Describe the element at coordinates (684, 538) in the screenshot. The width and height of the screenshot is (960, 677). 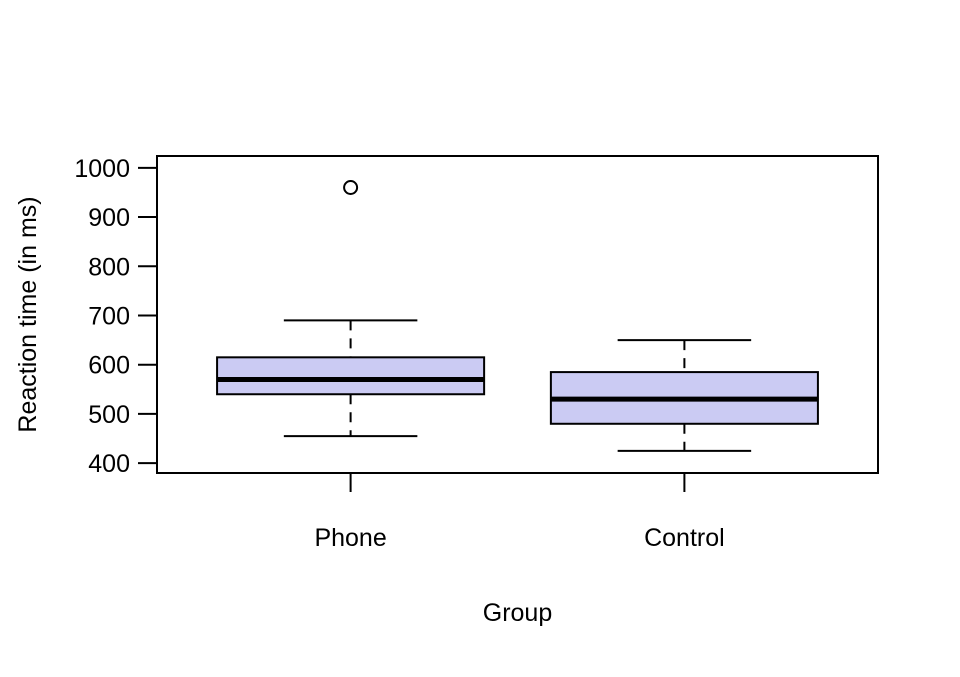
I see `x-category-label-control: Control` at that location.